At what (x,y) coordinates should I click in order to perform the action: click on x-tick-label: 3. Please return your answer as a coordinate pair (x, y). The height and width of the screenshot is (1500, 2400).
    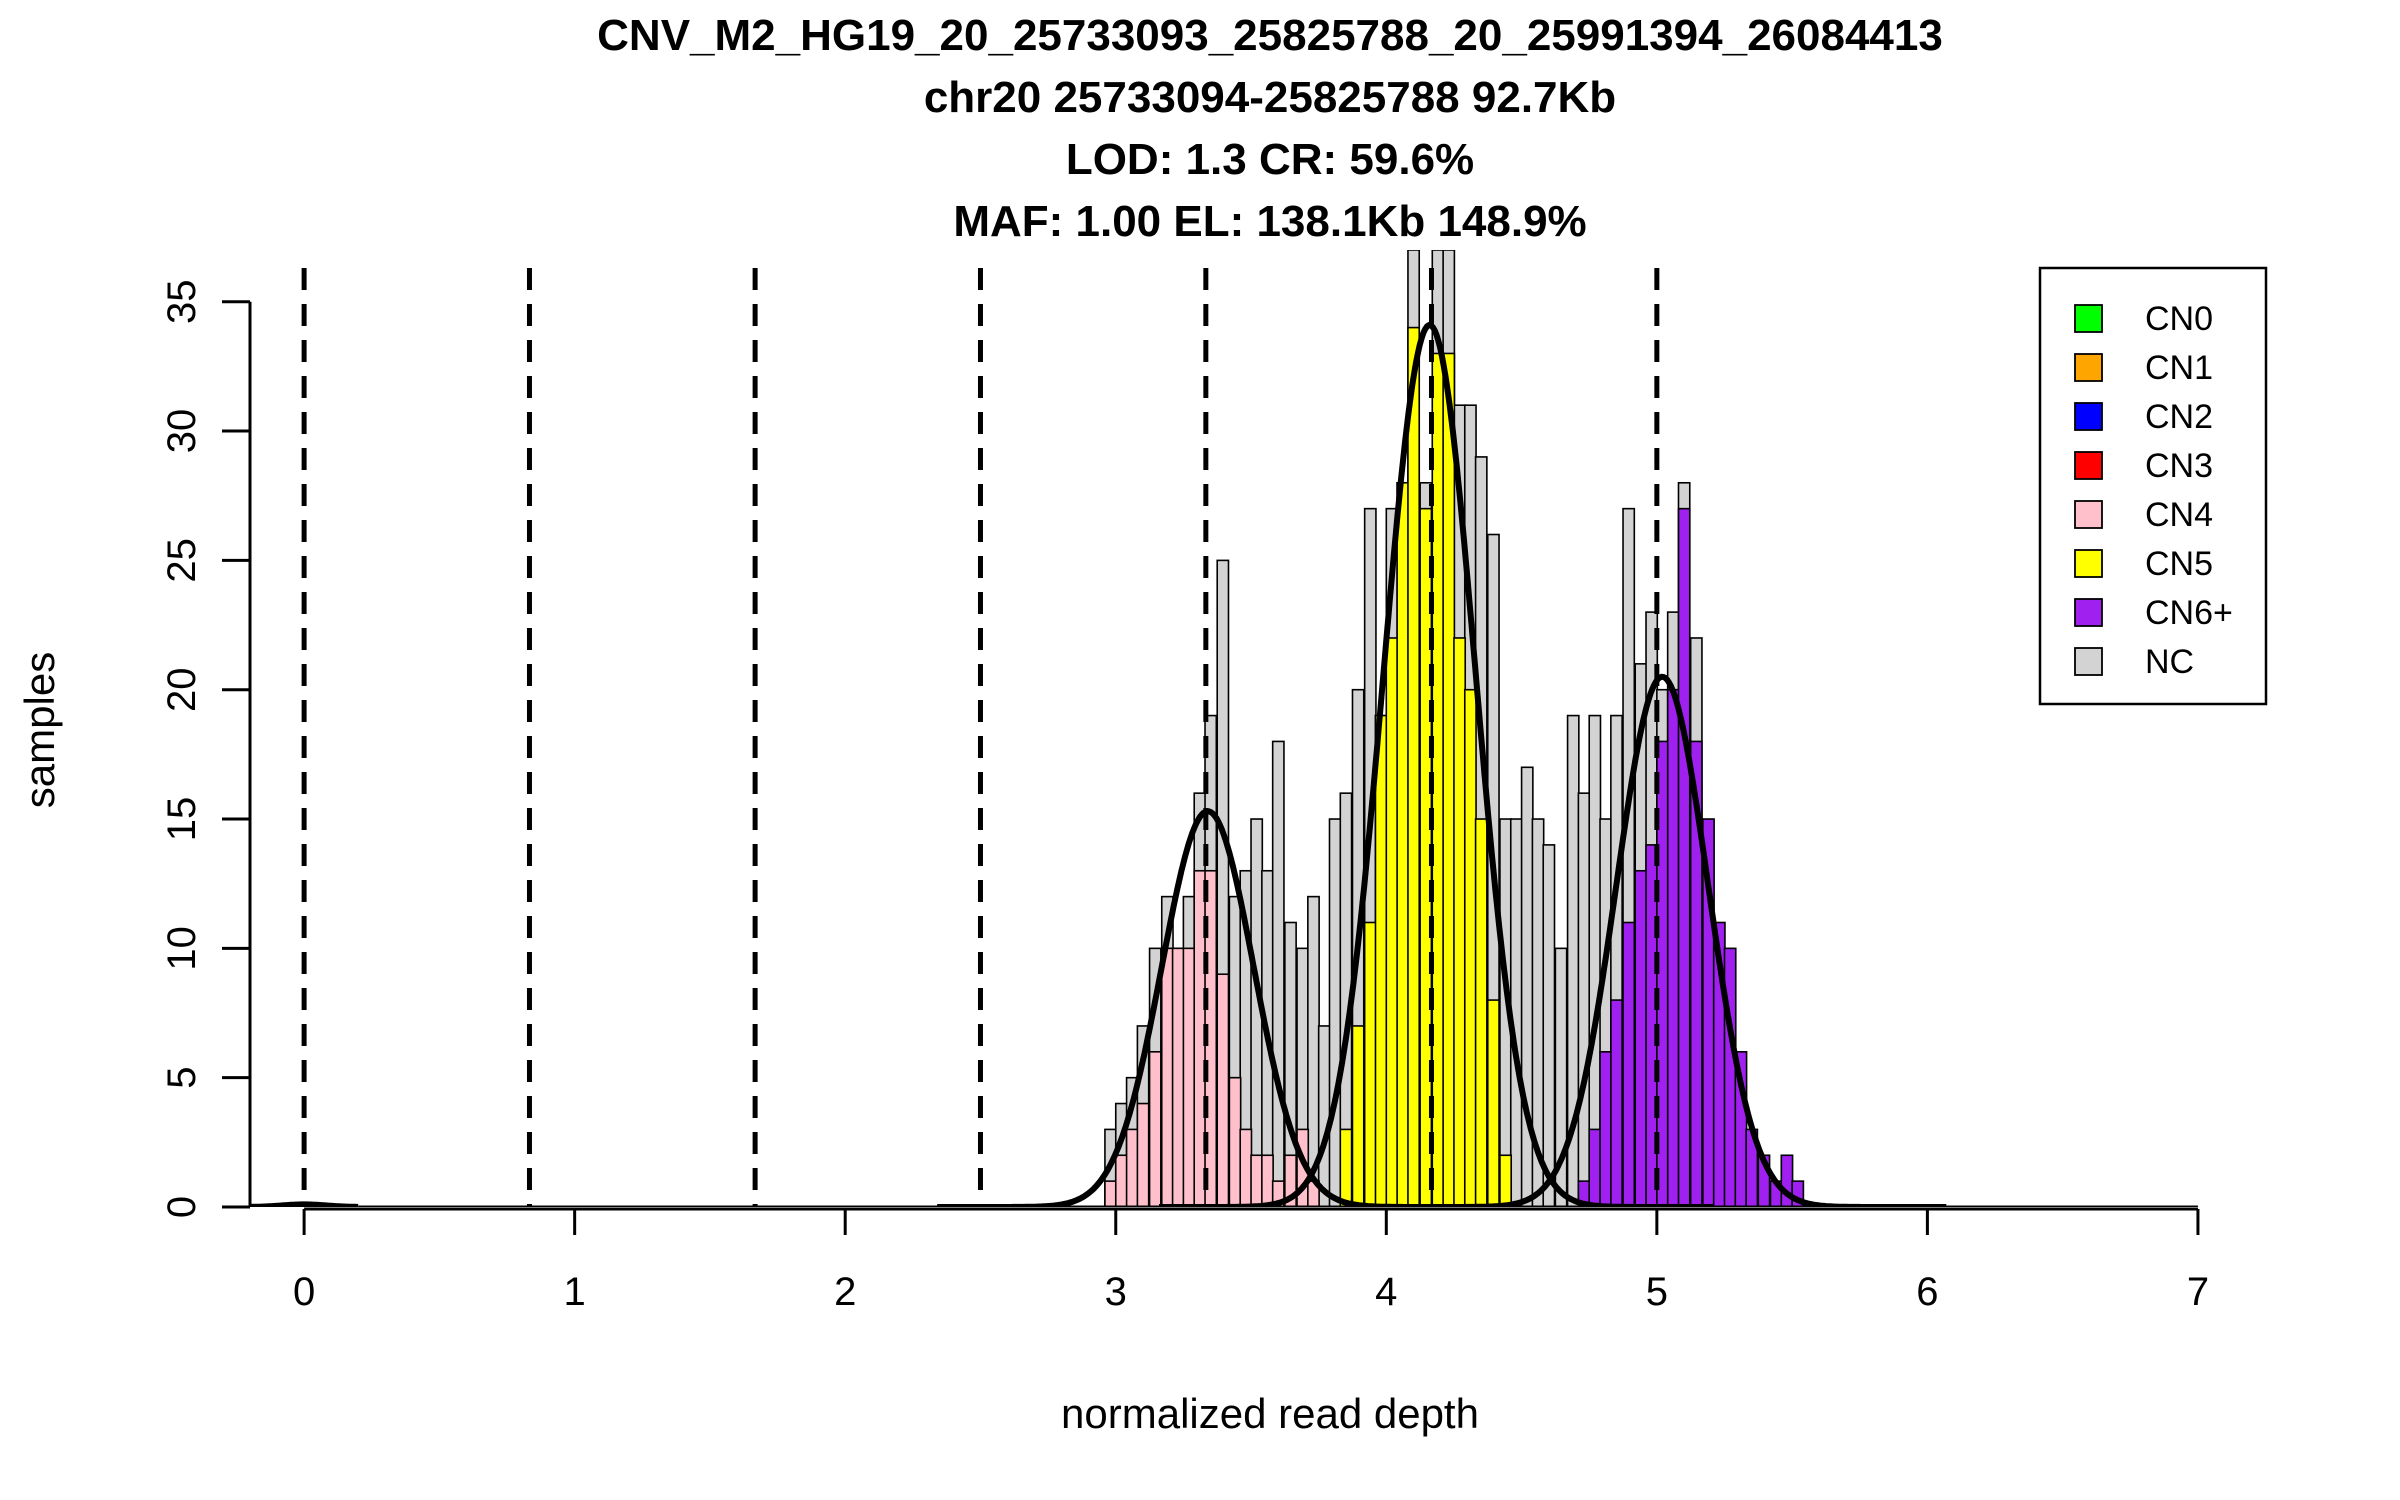
    Looking at the image, I should click on (1116, 1292).